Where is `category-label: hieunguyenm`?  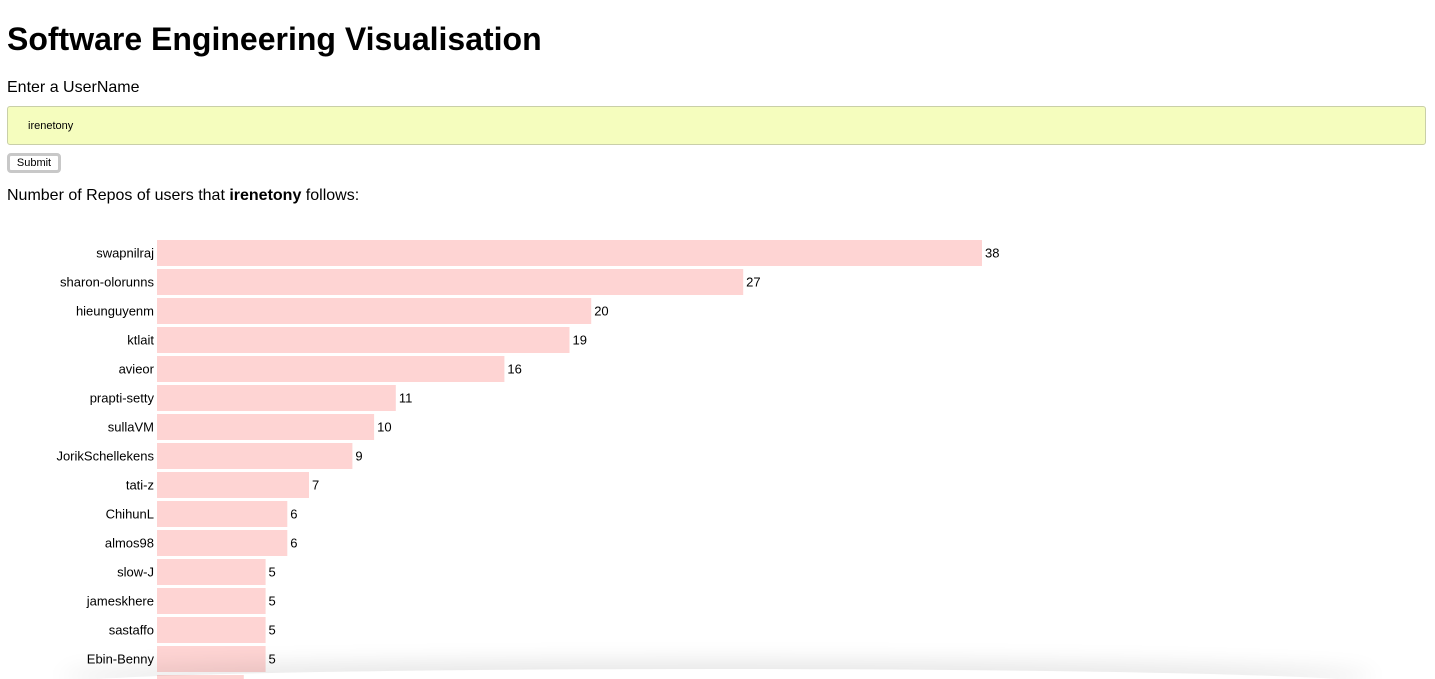 category-label: hieunguyenm is located at coordinates (115, 311).